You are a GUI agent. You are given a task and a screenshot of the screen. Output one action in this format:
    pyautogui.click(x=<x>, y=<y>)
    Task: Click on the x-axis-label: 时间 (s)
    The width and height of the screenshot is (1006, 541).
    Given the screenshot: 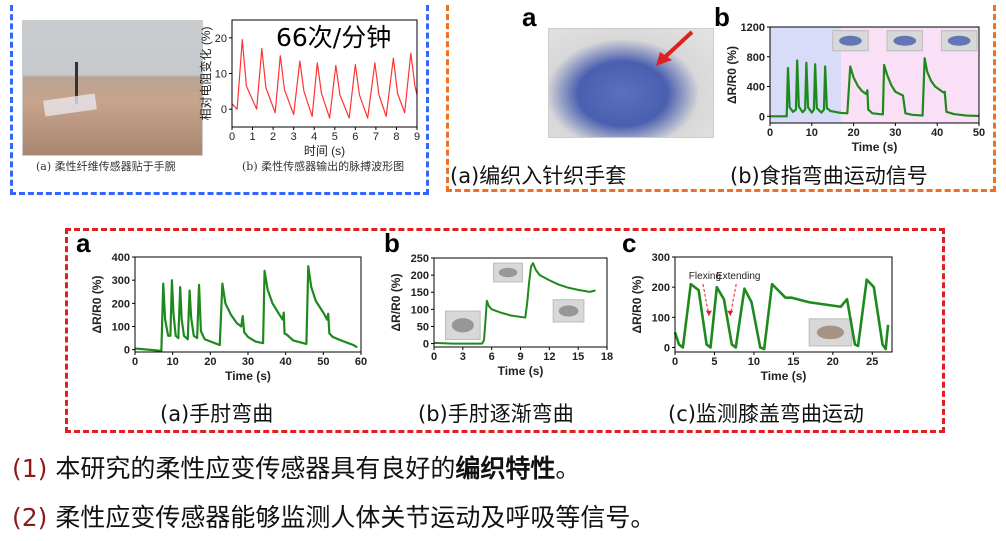 What is the action you would take?
    pyautogui.click(x=324, y=151)
    